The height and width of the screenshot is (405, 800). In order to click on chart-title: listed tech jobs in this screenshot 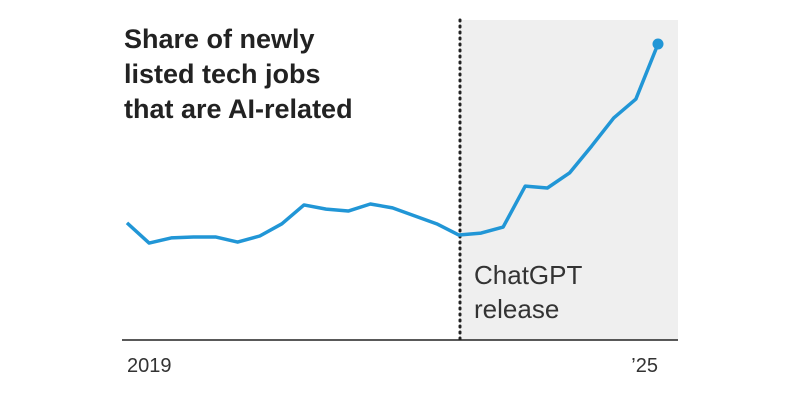, I will do `click(222, 74)`.